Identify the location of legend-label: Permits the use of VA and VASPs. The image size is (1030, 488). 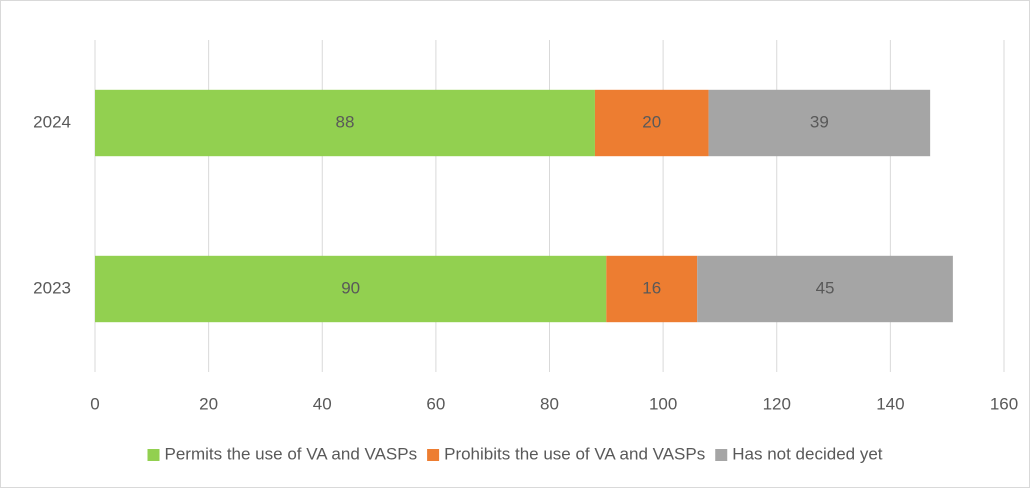
(290, 453).